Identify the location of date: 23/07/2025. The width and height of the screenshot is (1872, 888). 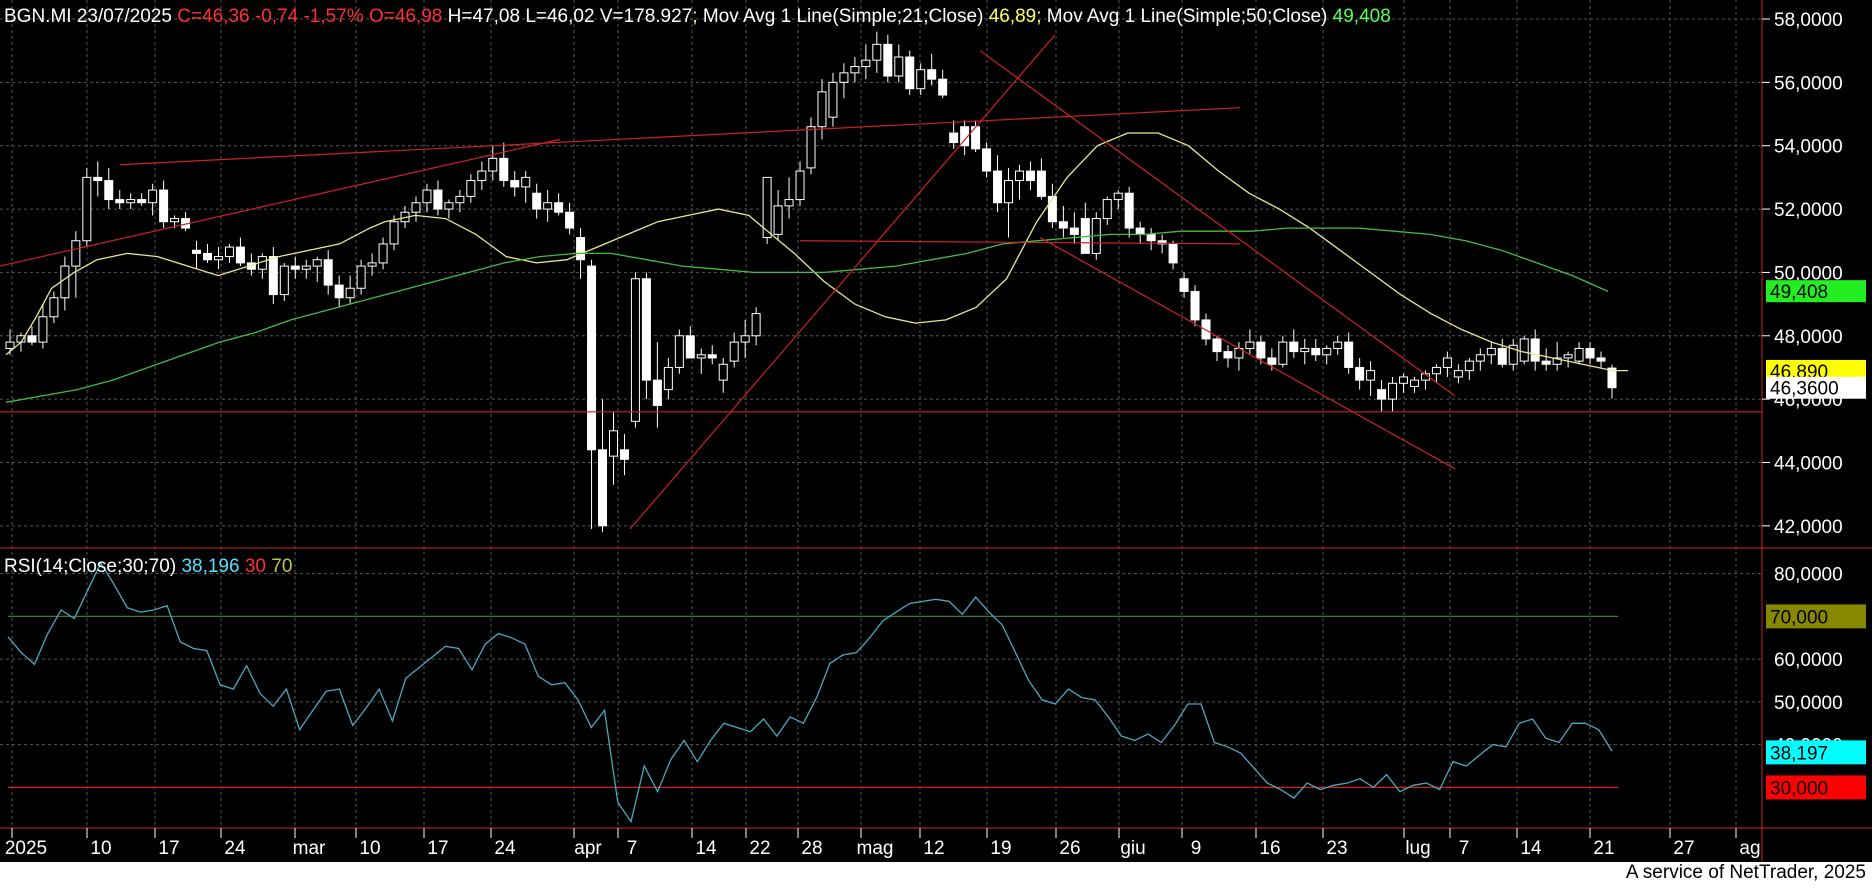
(124, 16).